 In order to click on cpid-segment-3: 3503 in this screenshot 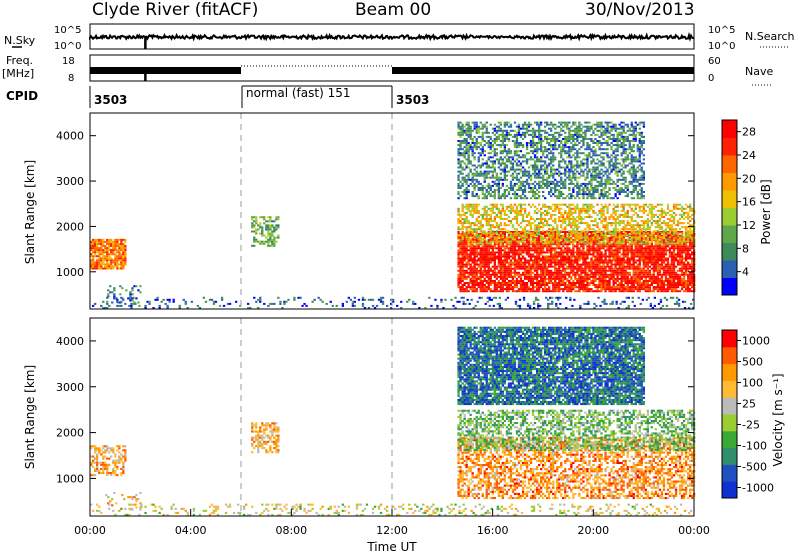, I will do `click(412, 100)`.